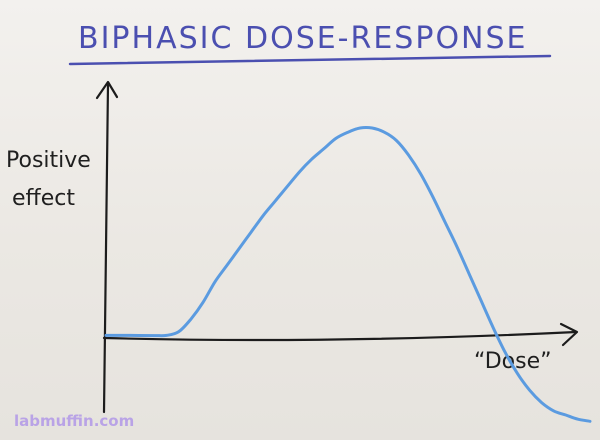 This screenshot has height=440, width=600. What do you see at coordinates (310, 60) in the screenshot?
I see `title-underline` at bounding box center [310, 60].